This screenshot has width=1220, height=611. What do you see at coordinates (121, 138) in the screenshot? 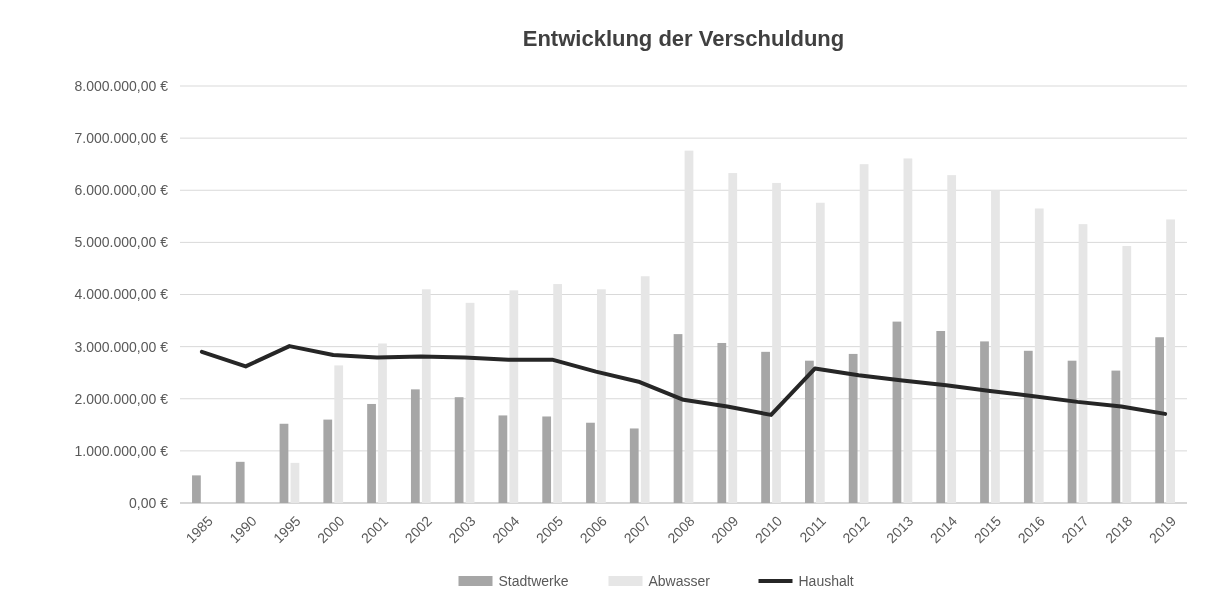
I see `y-tick-label: 7.000.000,00 €` at bounding box center [121, 138].